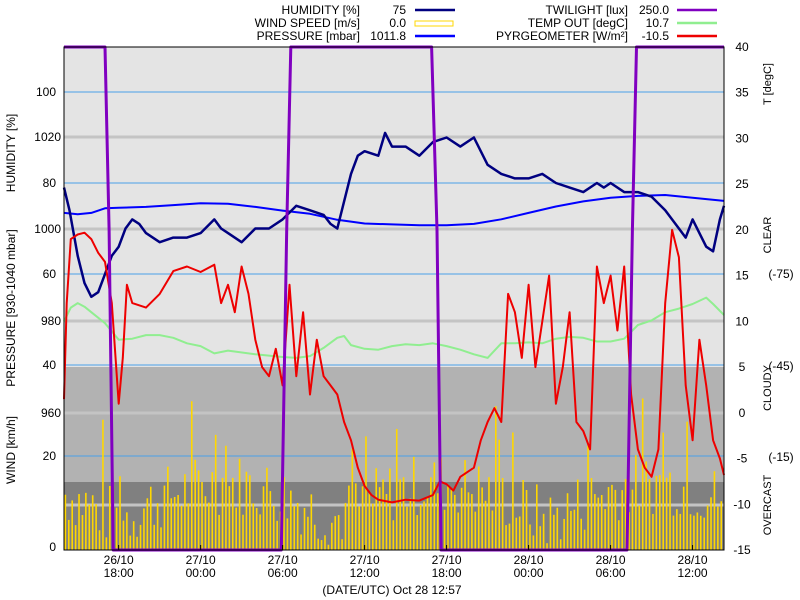  Describe the element at coordinates (742, 413) in the screenshot. I see `temperature-tick-label: 0` at that location.